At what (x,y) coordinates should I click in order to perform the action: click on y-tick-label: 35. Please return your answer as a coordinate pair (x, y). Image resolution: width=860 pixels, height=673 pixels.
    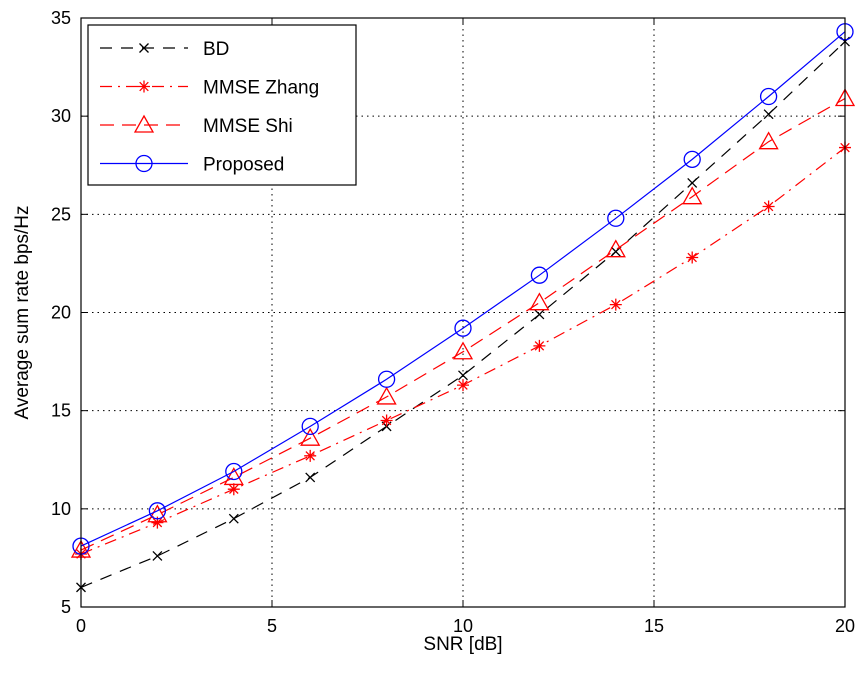
    Looking at the image, I should click on (61, 18).